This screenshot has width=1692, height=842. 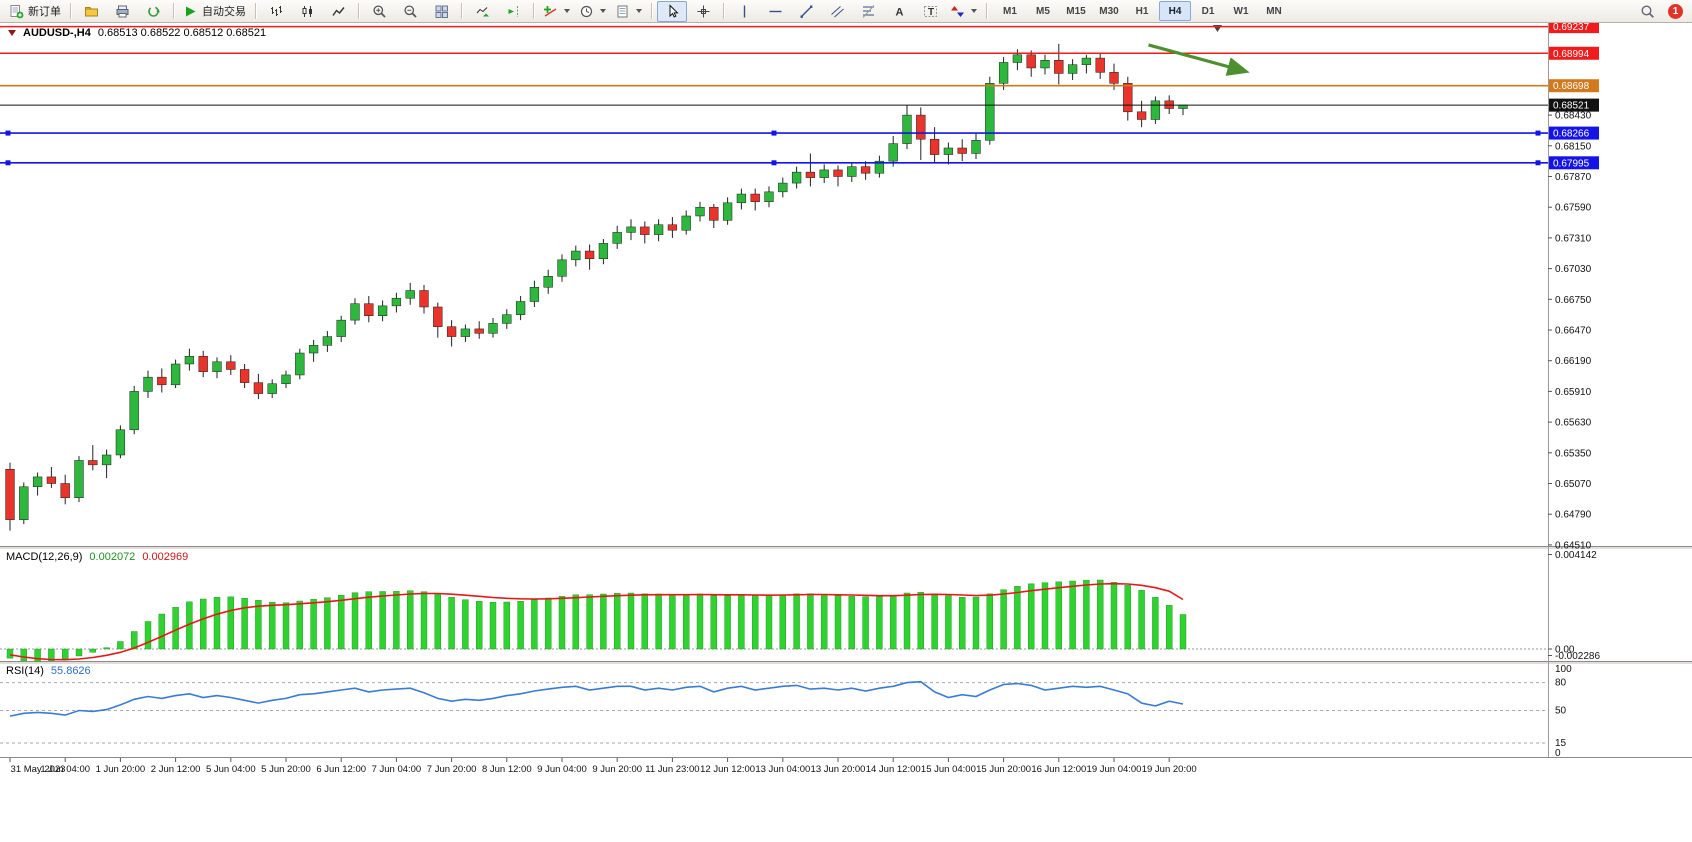 I want to click on cursor-button, so click(x=672, y=11).